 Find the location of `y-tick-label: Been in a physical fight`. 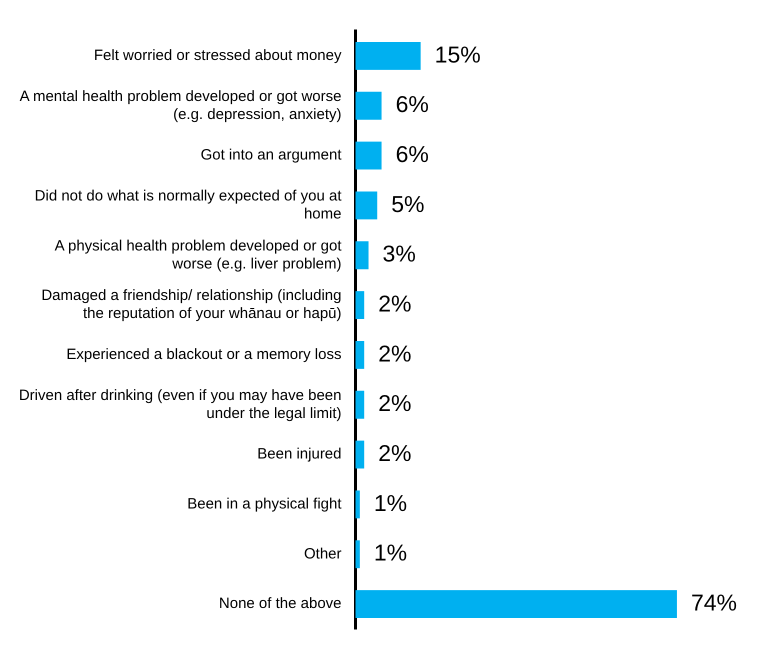

y-tick-label: Been in a physical fight is located at coordinates (264, 504).